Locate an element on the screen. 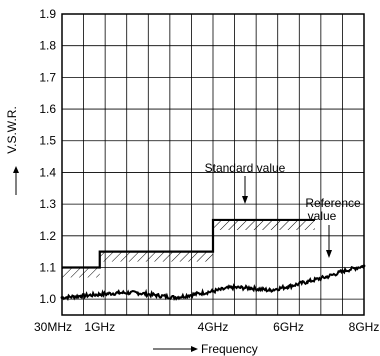  x-tick-label: 8GHz is located at coordinates (364, 327).